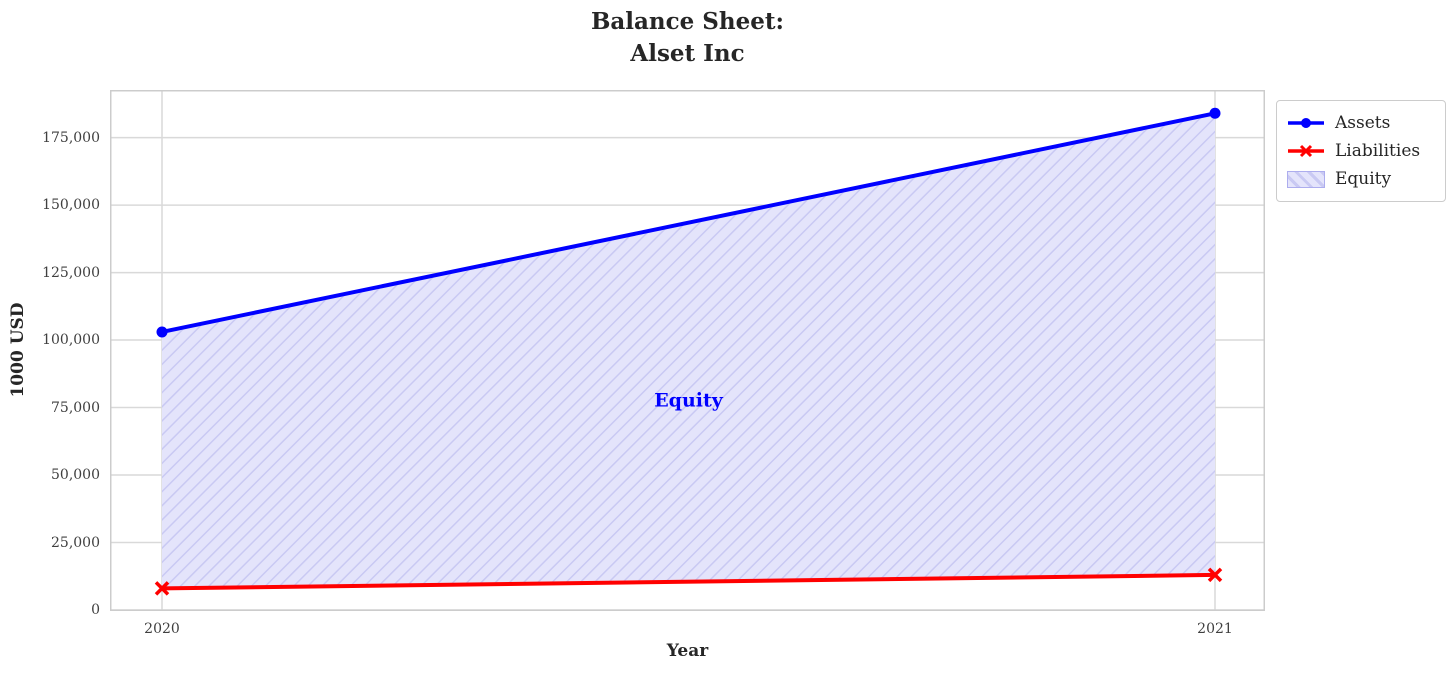 The image size is (1453, 673). What do you see at coordinates (1363, 179) in the screenshot?
I see `legend-label: Equity` at bounding box center [1363, 179].